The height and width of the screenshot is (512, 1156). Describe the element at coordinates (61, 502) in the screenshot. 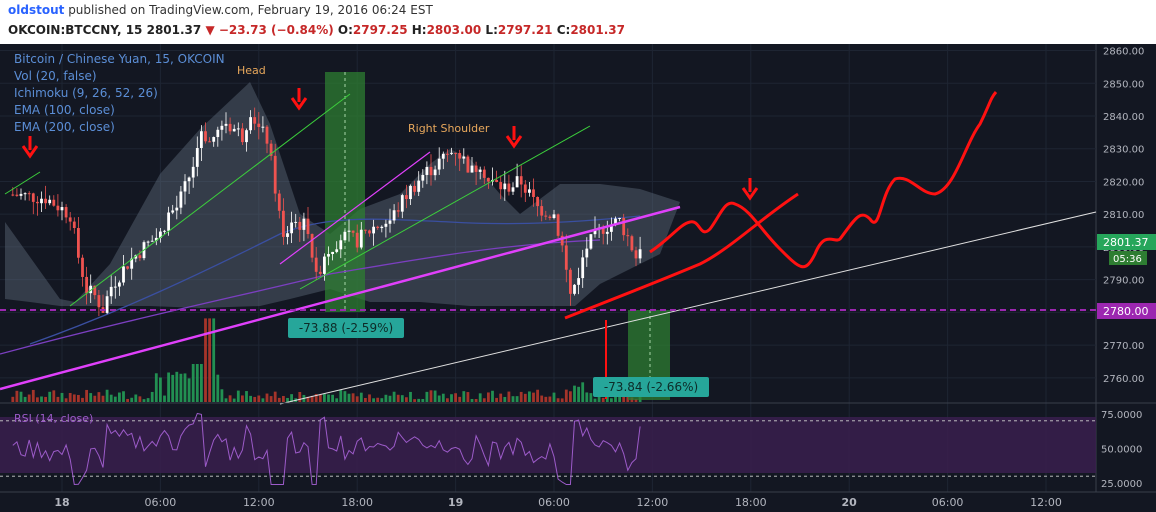

I see `time-tick-label: 18` at that location.